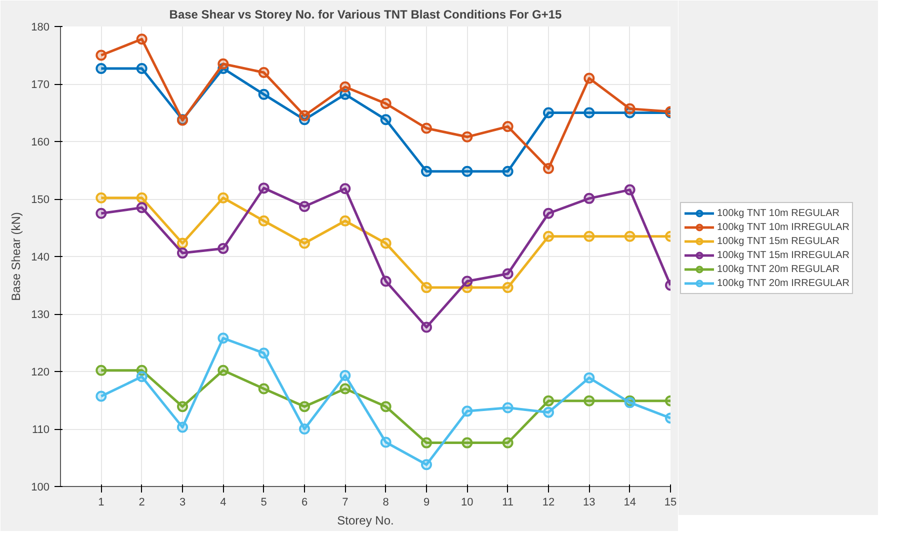  I want to click on y-tick-label: 160, so click(40, 142).